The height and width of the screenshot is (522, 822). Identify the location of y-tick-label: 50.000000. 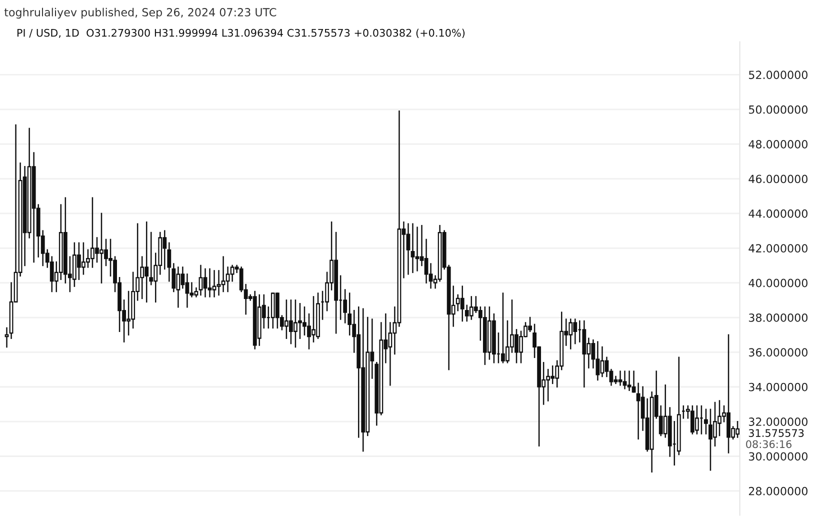
(778, 109).